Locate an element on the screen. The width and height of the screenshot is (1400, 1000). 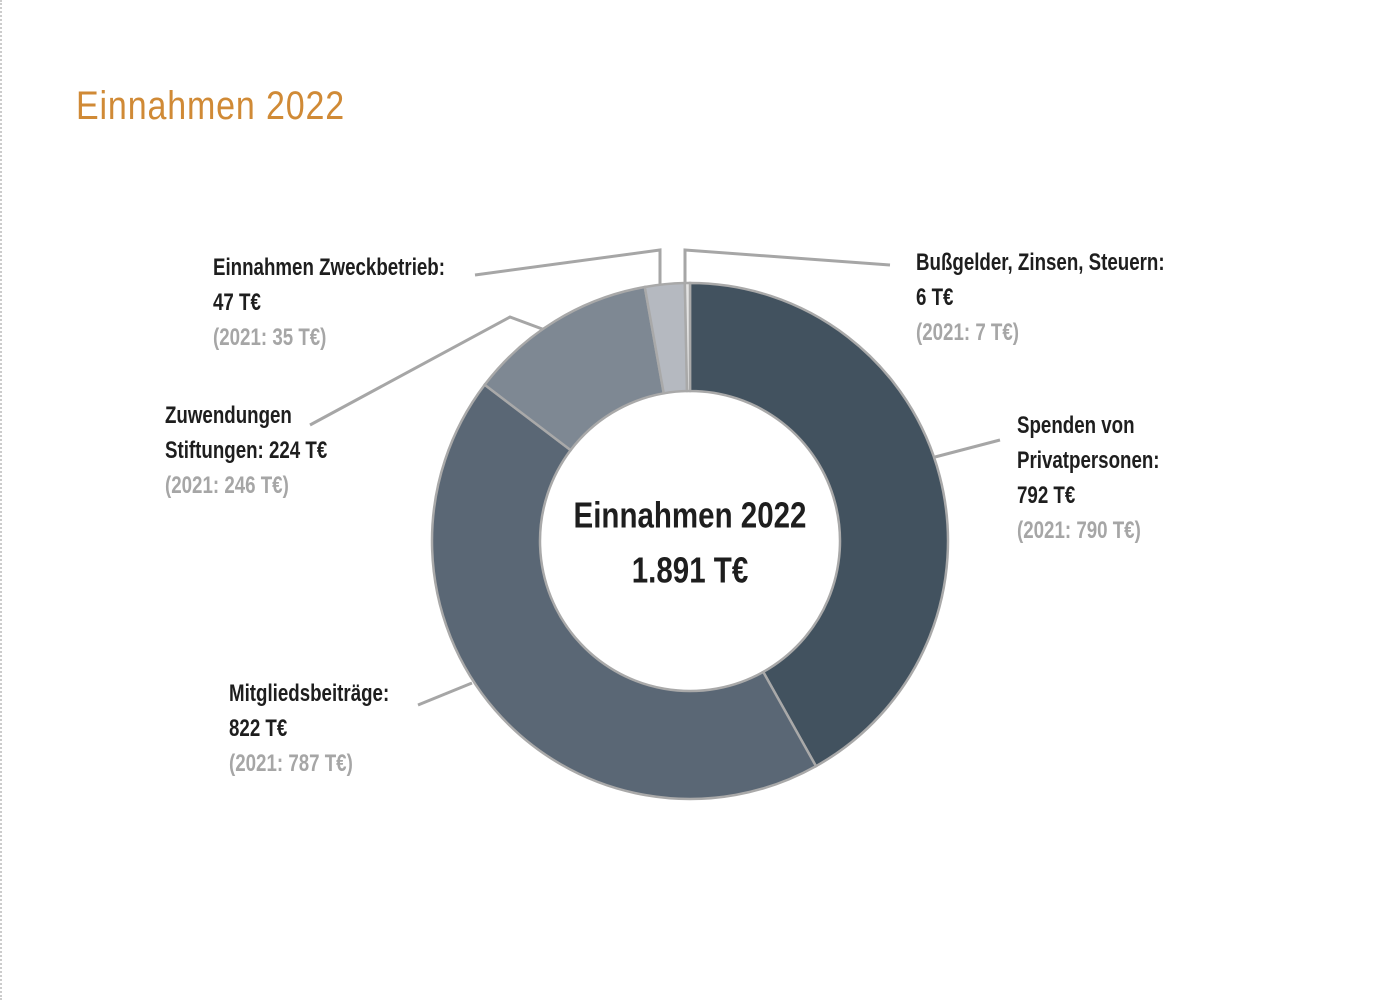
center-value: 1.891 T€ is located at coordinates (690, 570).